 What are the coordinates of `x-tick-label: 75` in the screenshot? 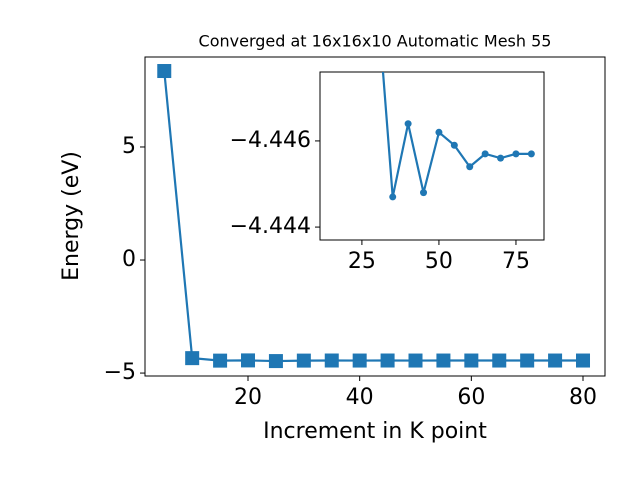 It's located at (516, 261).